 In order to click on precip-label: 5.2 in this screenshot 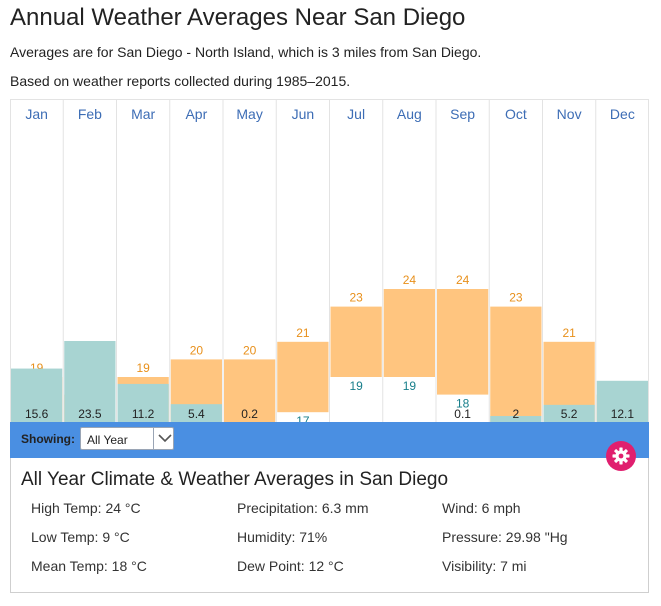, I will do `click(569, 414)`.